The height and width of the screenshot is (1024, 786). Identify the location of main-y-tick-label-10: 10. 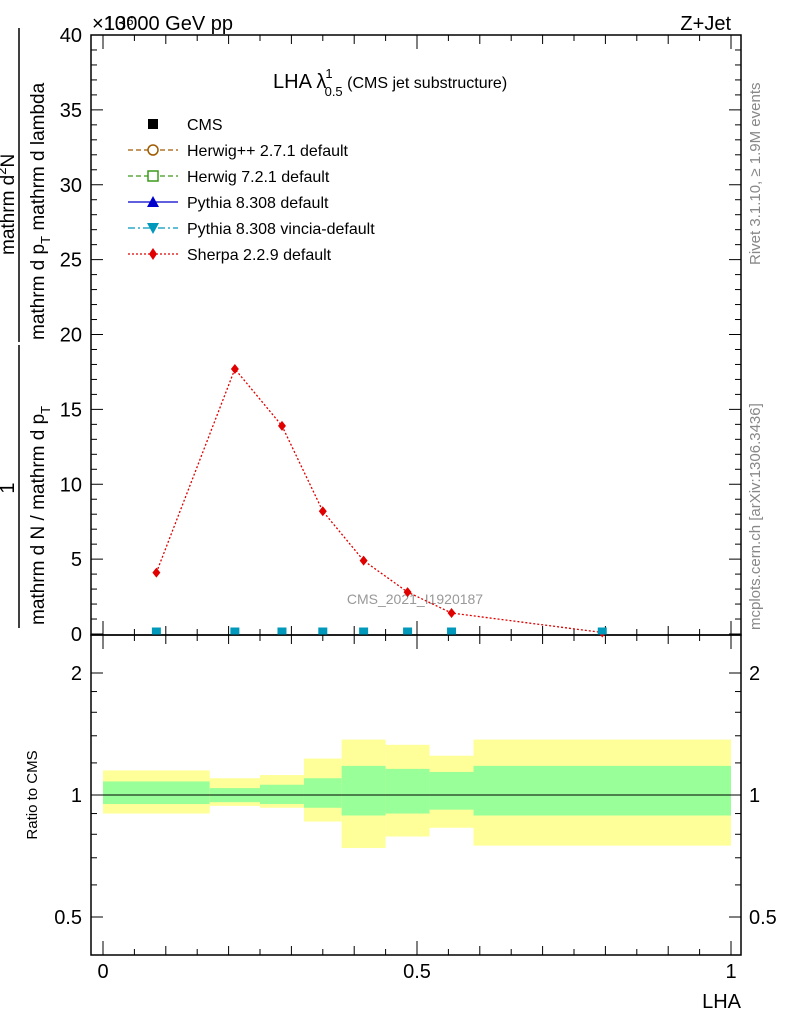
(71, 485).